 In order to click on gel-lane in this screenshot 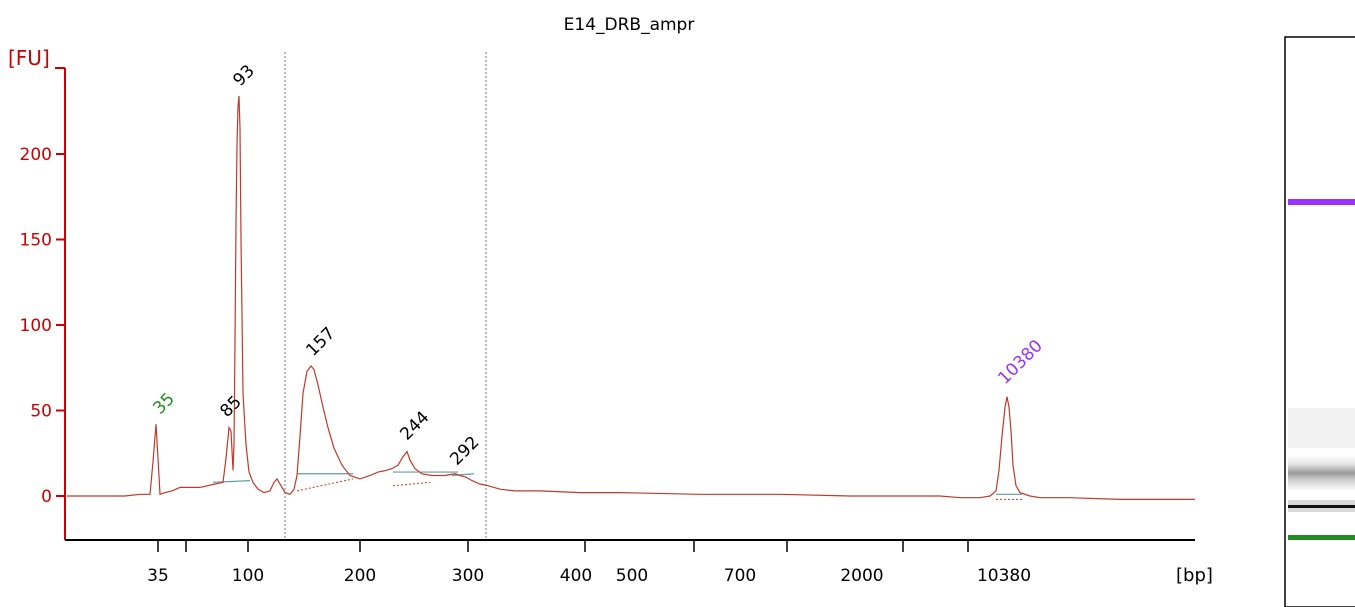, I will do `click(1319, 321)`.